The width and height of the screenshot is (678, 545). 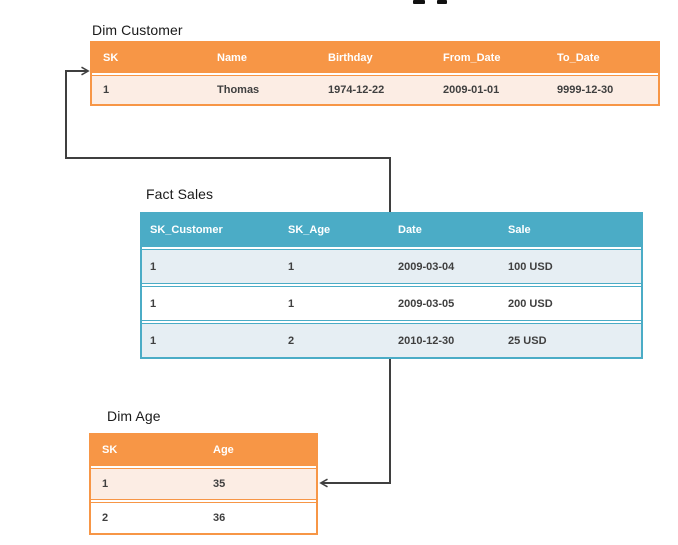 What do you see at coordinates (309, 230) in the screenshot?
I see `header-cell: SK_Age` at bounding box center [309, 230].